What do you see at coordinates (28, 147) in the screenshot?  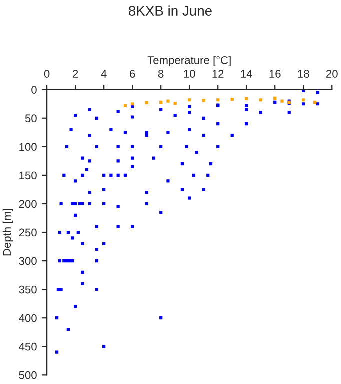 I see `y-tick-label: 100` at bounding box center [28, 147].